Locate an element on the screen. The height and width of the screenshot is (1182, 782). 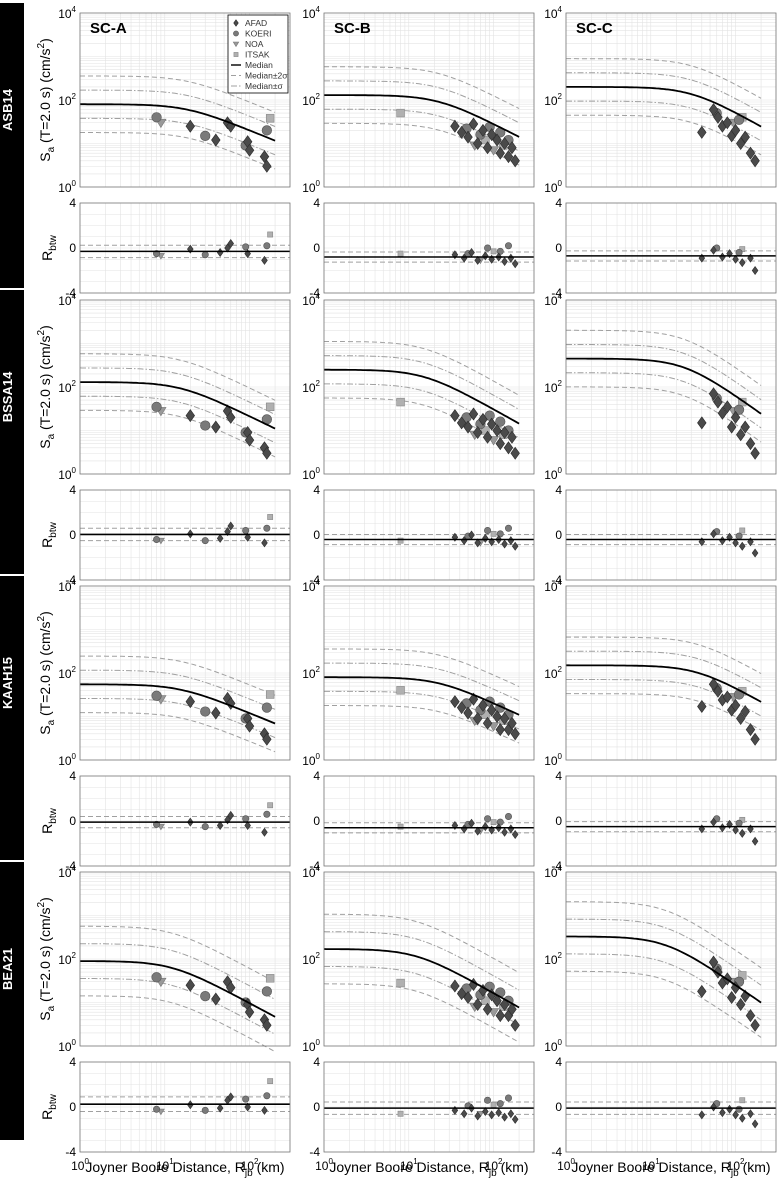
label-part: (km) is located at coordinates (513, 1167).